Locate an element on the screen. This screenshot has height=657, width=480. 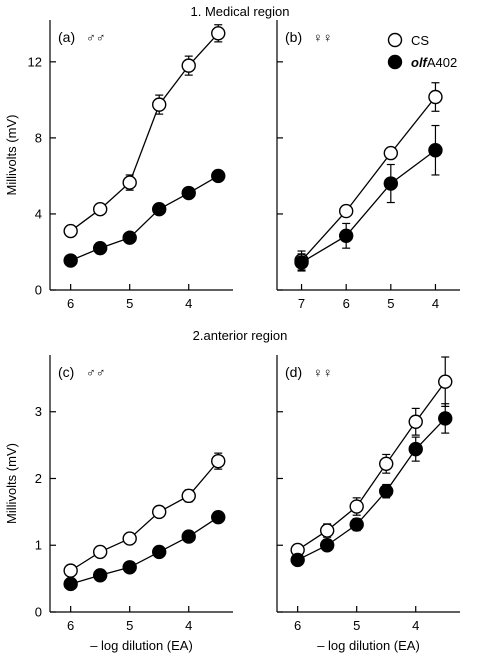
y-tick-label: 8 is located at coordinates (38, 137).